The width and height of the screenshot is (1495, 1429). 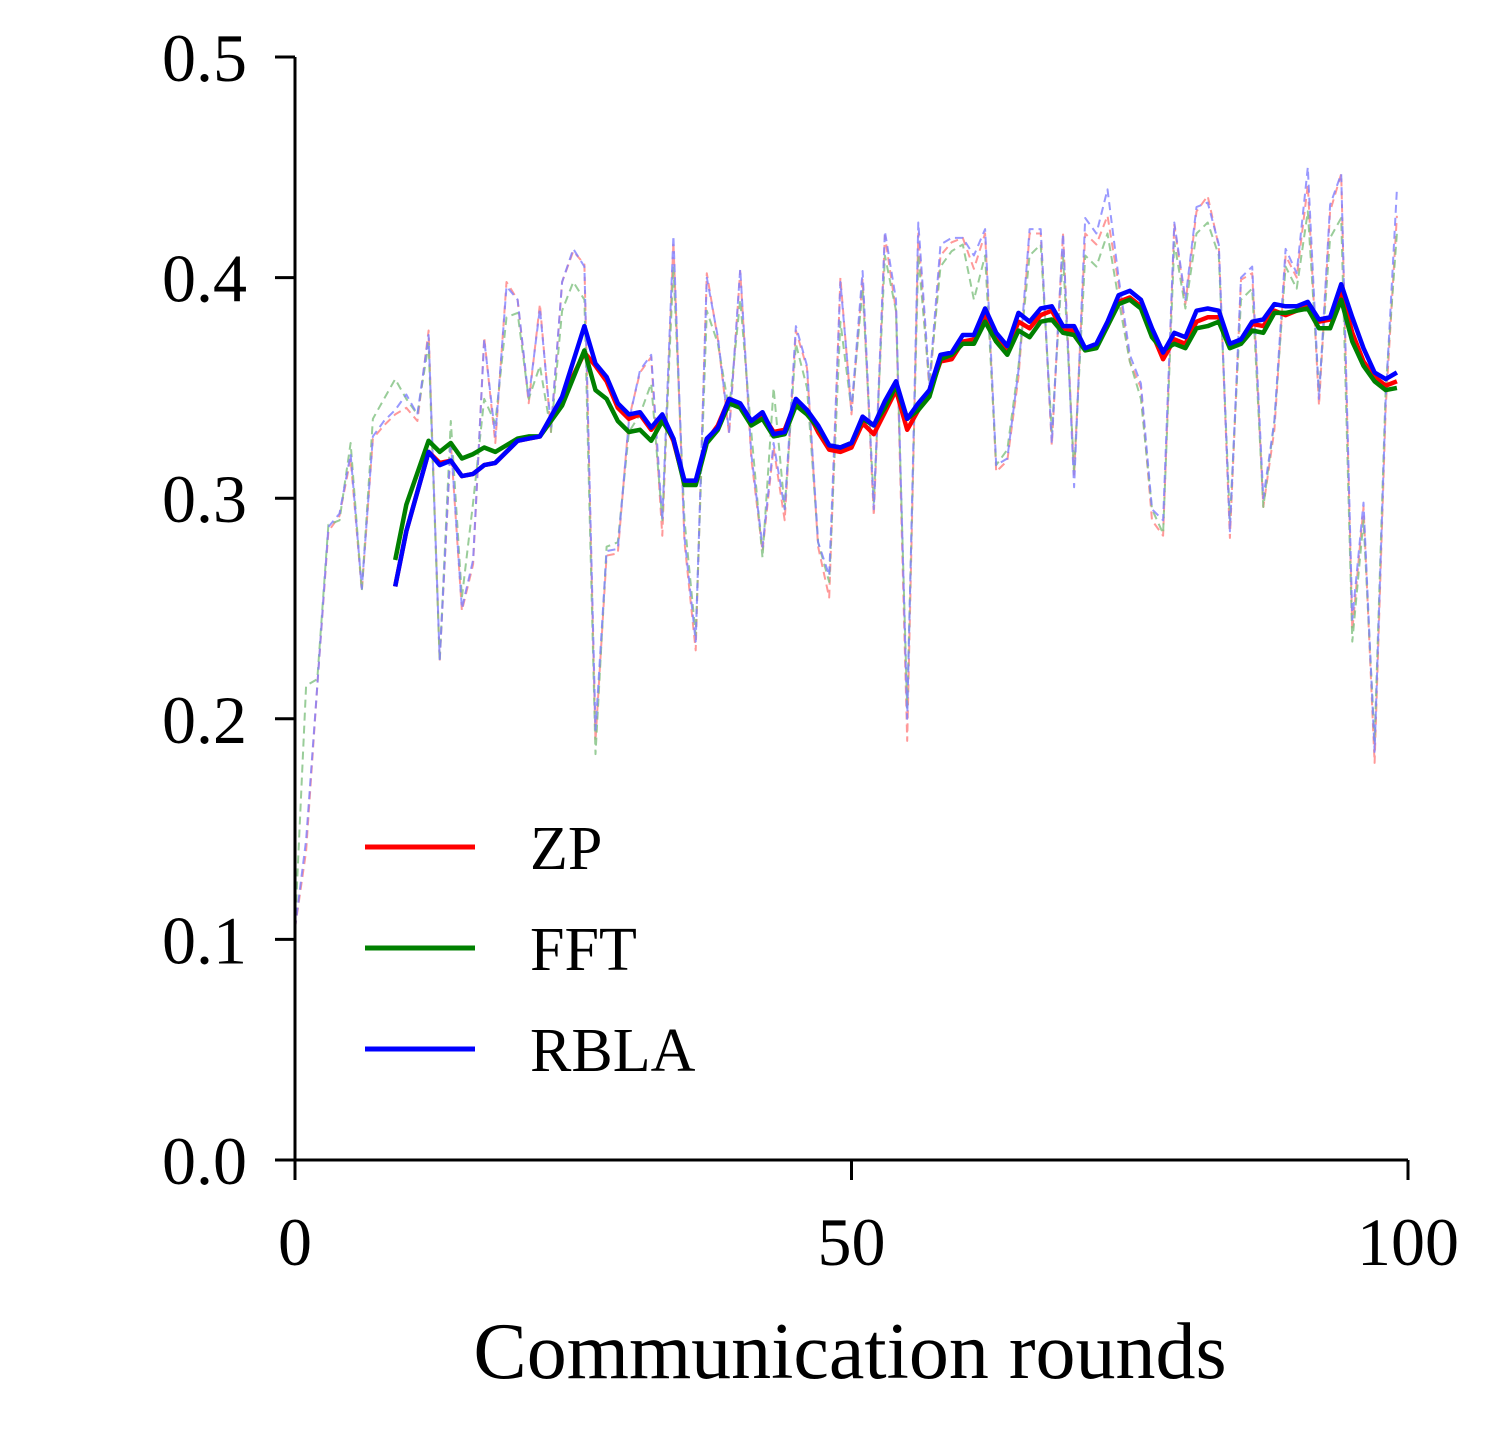 I want to click on x-tick-label: 0, so click(x=295, y=1242).